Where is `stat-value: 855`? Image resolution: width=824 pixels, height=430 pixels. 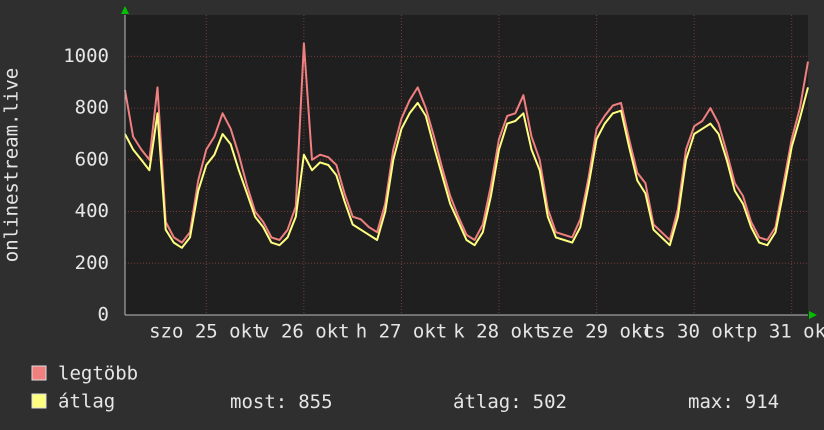 stat-value: 855 is located at coordinates (315, 402).